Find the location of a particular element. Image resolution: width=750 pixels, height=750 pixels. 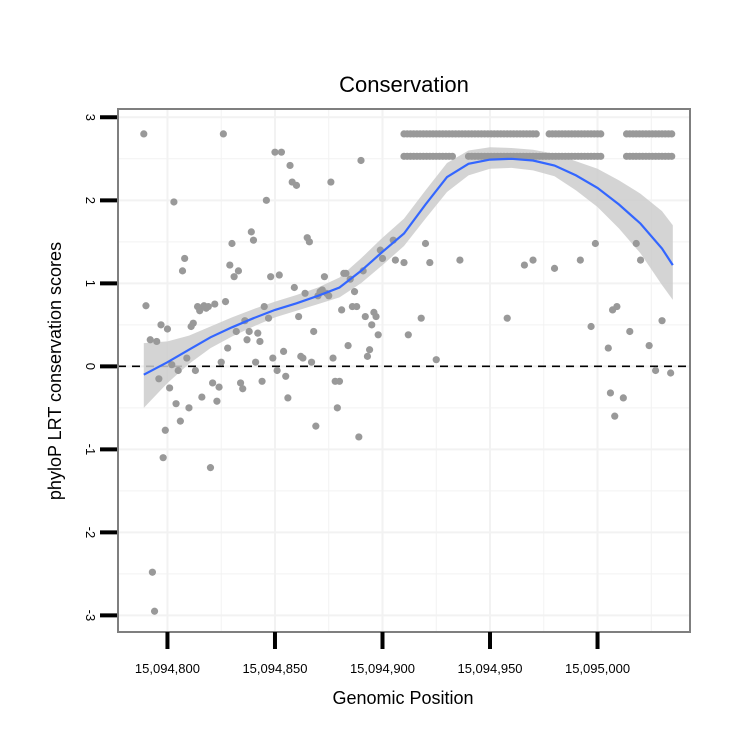

y-tick-label: -1 is located at coordinates (90, 450).